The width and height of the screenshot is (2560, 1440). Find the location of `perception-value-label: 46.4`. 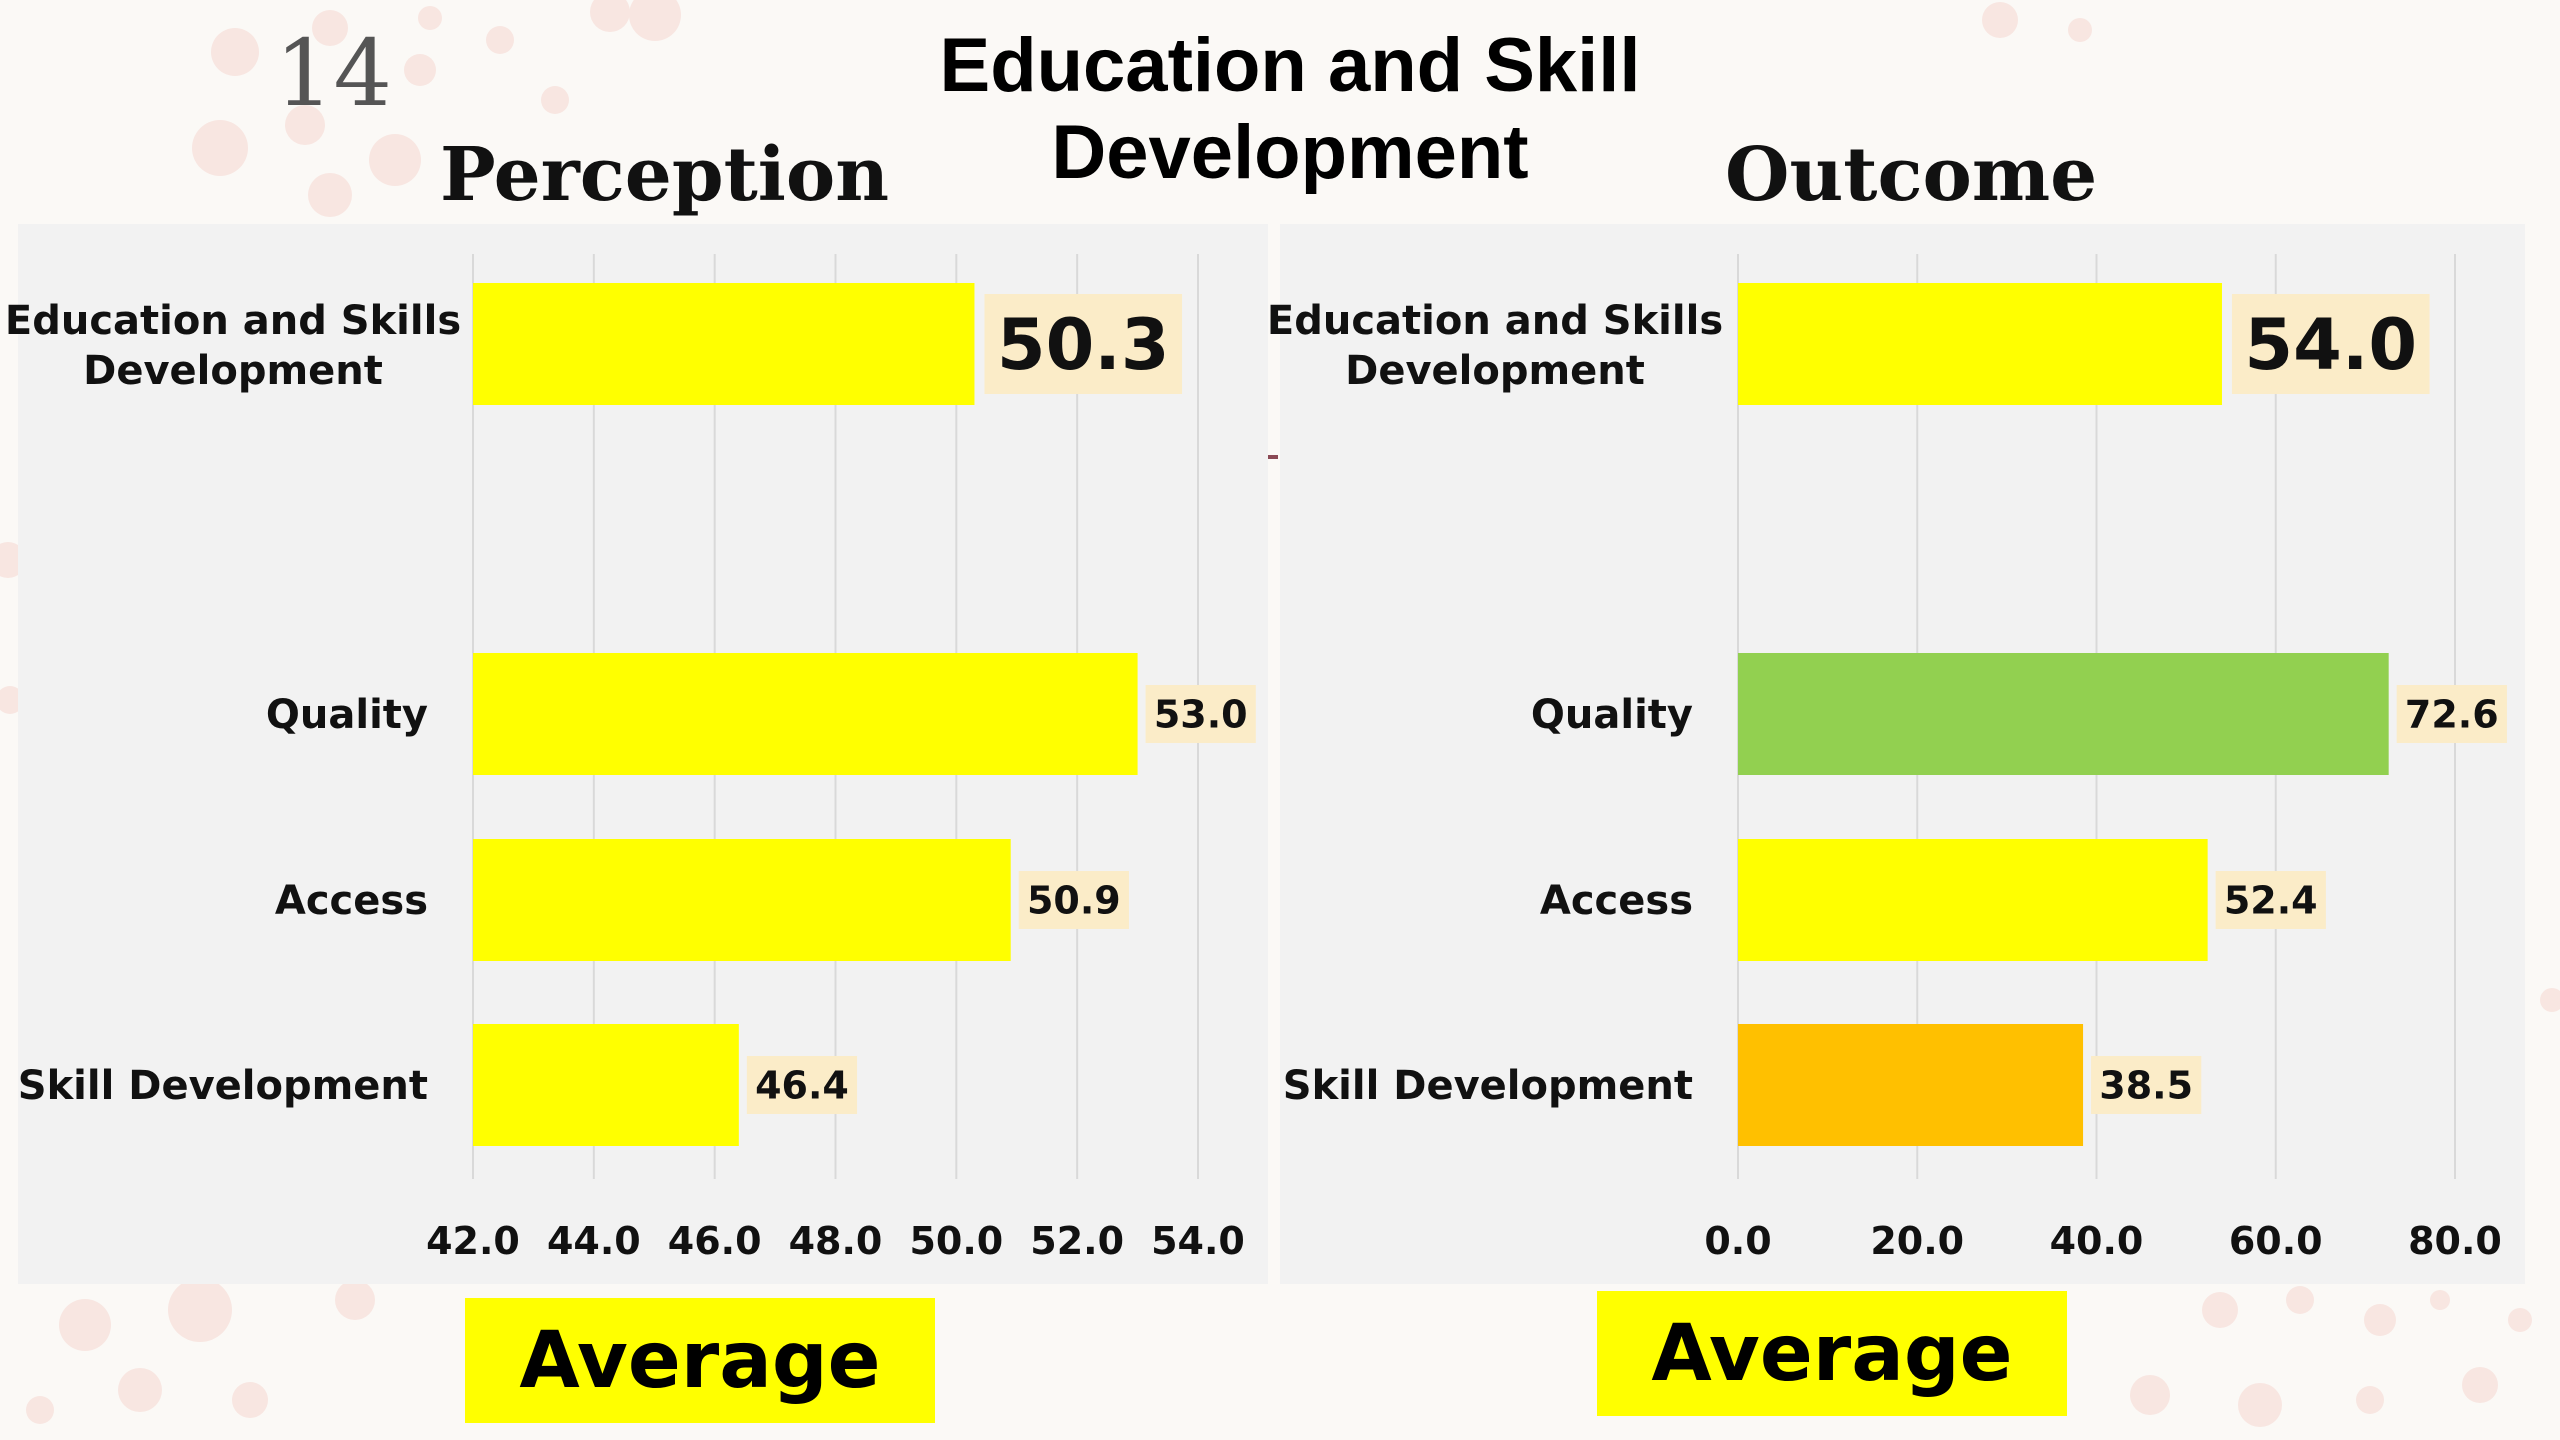

perception-value-label: 46.4 is located at coordinates (802, 1086).